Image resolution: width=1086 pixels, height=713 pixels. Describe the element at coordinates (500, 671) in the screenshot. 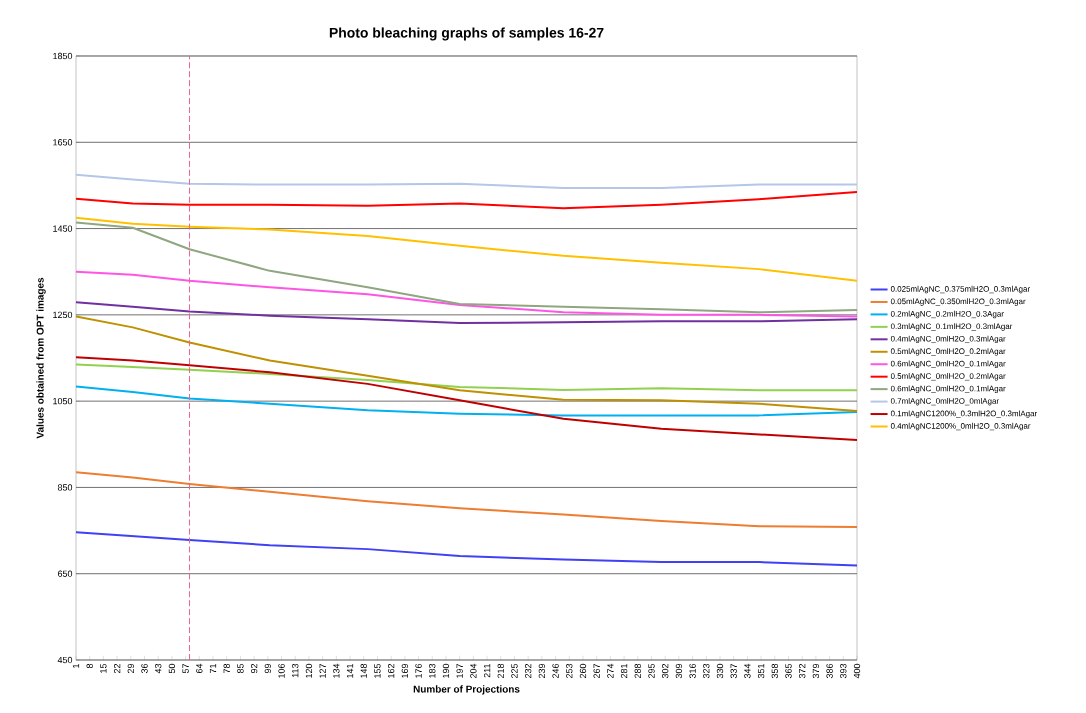

I see `x-tick-label: 218` at that location.